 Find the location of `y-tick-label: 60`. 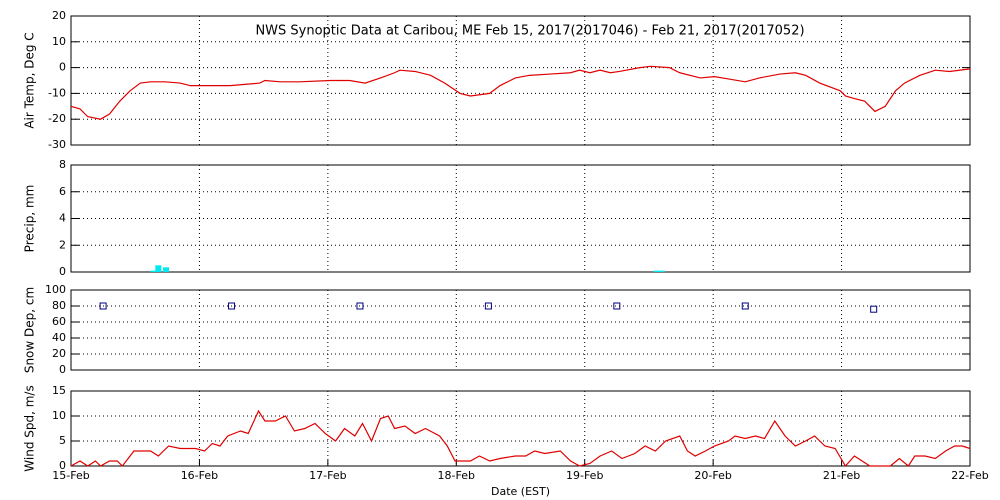

y-tick-label: 60 is located at coordinates (59, 321).